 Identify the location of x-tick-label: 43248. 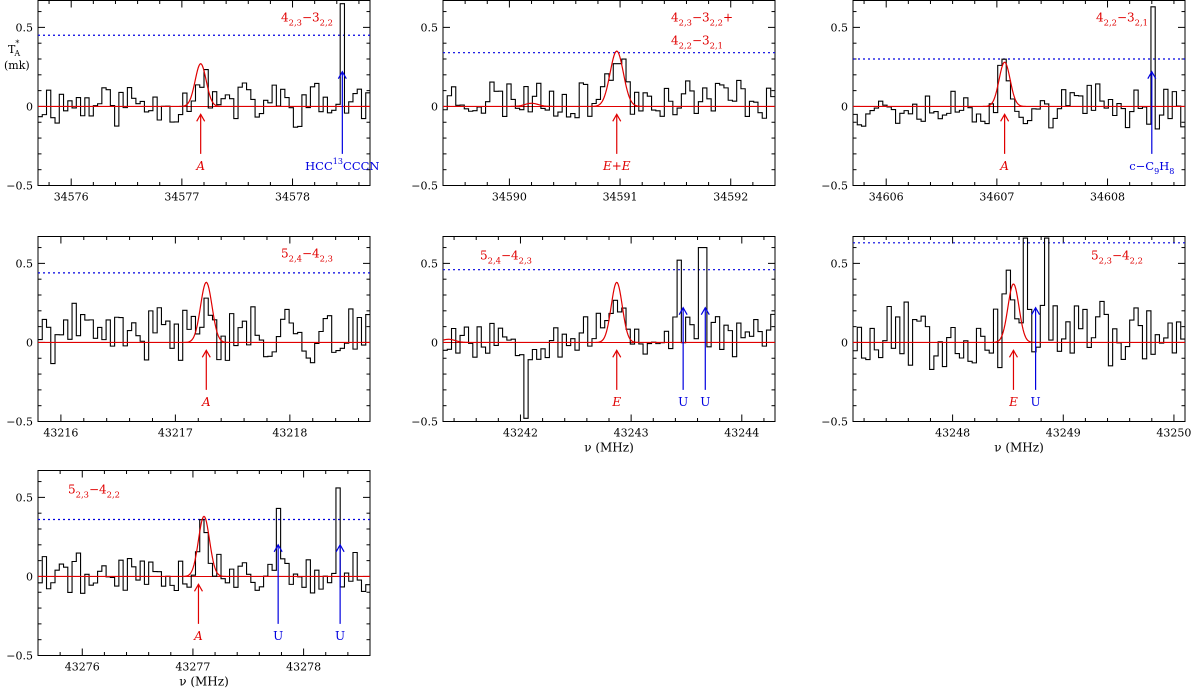
(952, 433).